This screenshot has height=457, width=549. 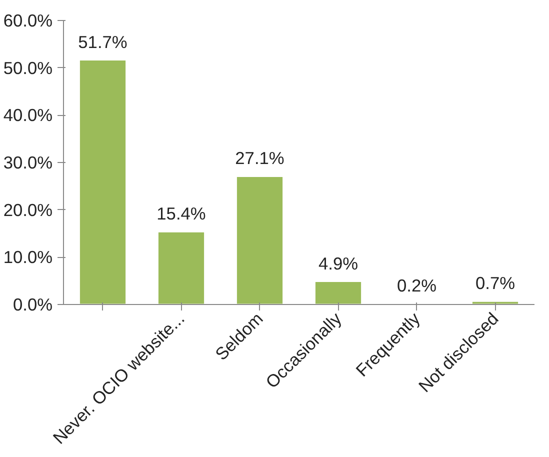 I want to click on data-label: 27.1%, so click(x=259, y=158).